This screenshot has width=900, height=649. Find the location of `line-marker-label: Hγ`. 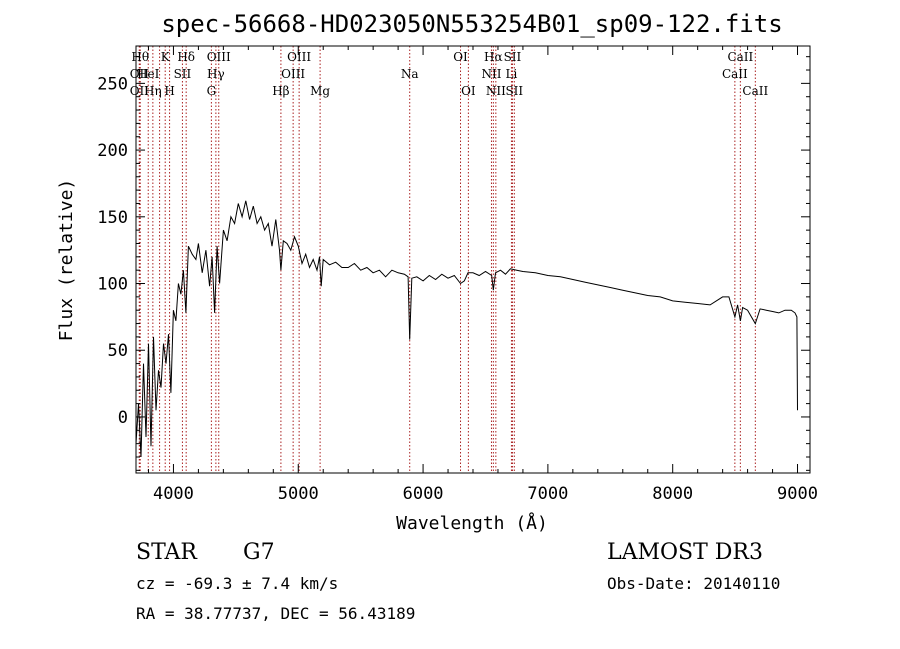

line-marker-label: Hγ is located at coordinates (216, 74).